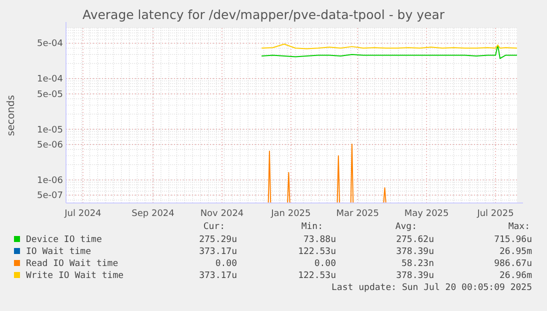  What do you see at coordinates (75, 276) in the screenshot?
I see `legend-label: Write IO Wait time` at bounding box center [75, 276].